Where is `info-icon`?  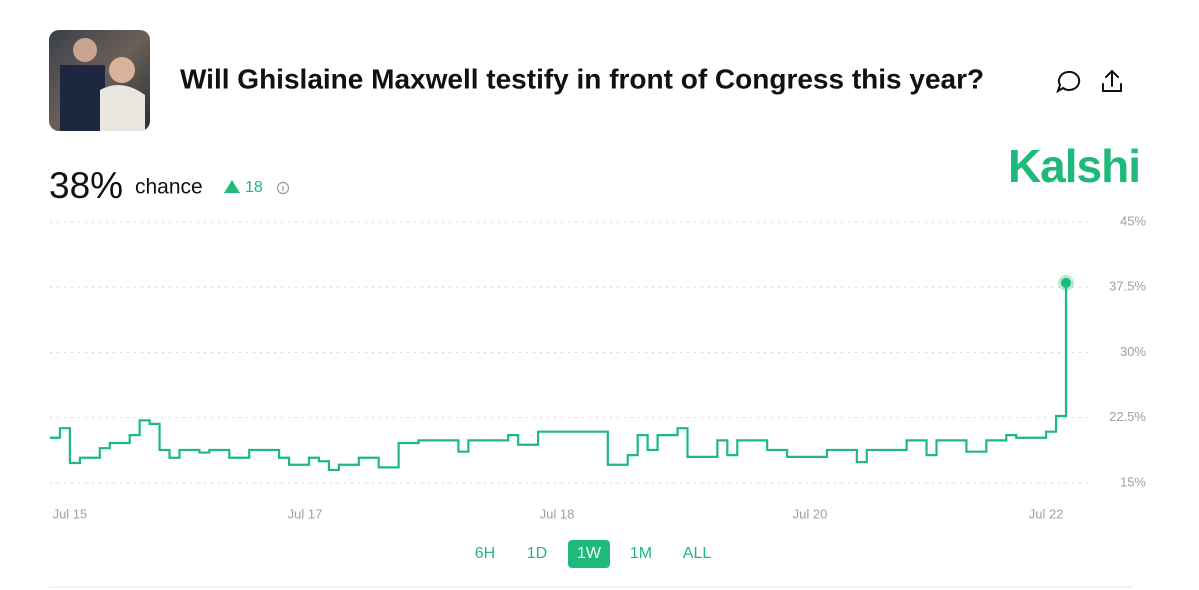
info-icon is located at coordinates (283, 188).